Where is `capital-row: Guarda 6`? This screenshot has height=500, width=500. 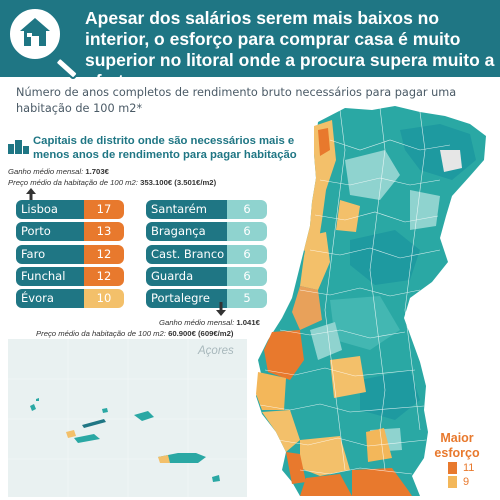 capital-row: Guarda 6 is located at coordinates (206, 276).